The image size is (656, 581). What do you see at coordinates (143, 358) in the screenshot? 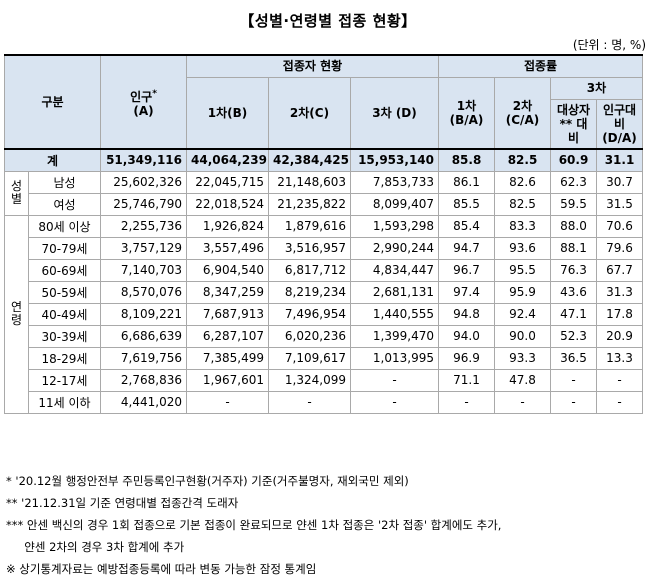
I see `cell-population: 7,619,756` at bounding box center [143, 358].